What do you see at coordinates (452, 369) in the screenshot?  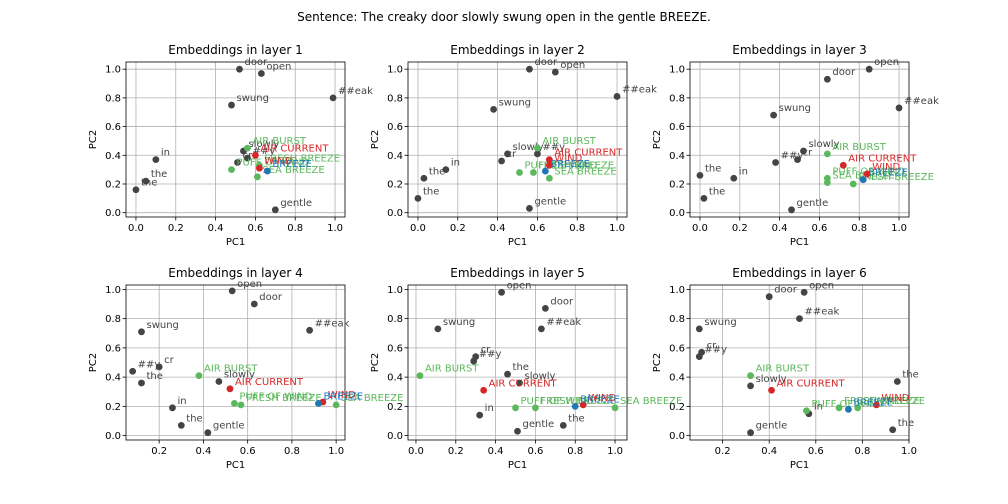 I see `point-label: AIR BURST` at bounding box center [452, 369].